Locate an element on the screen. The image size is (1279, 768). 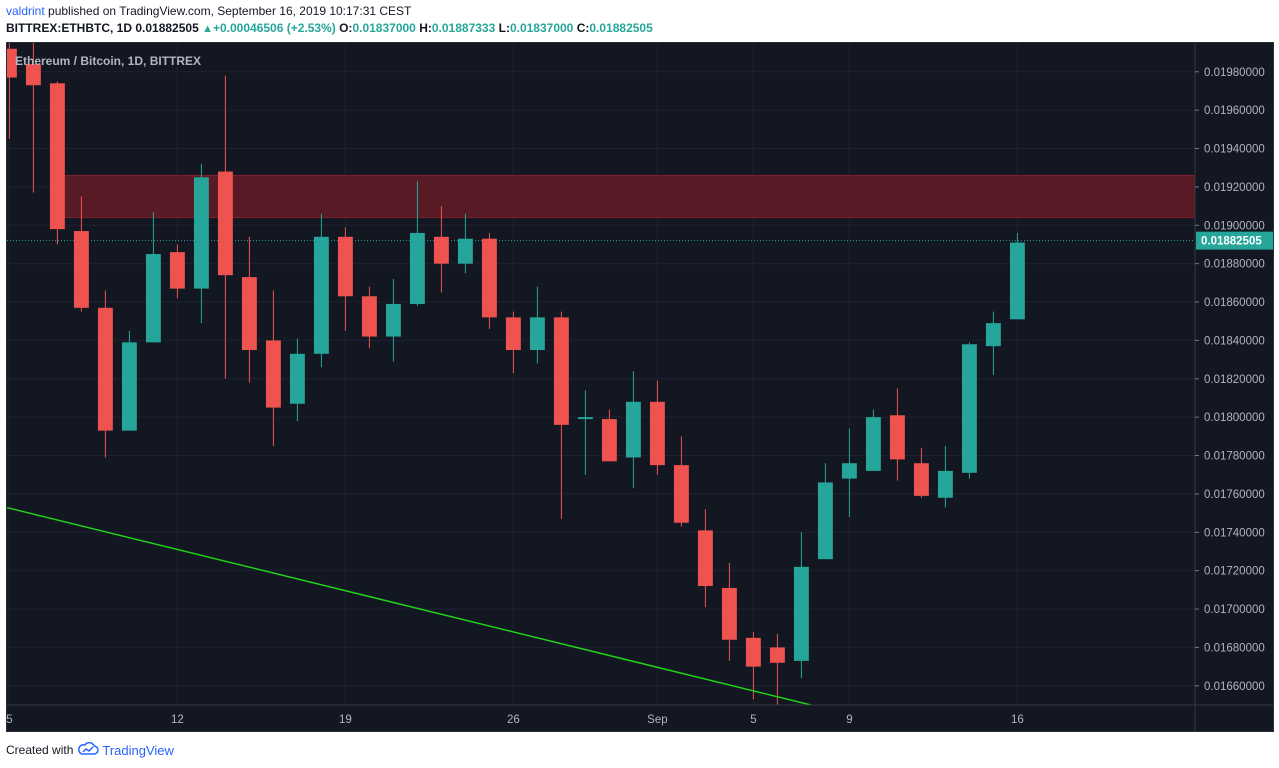
price-tick-label: 0.01760000 is located at coordinates (1234, 495).